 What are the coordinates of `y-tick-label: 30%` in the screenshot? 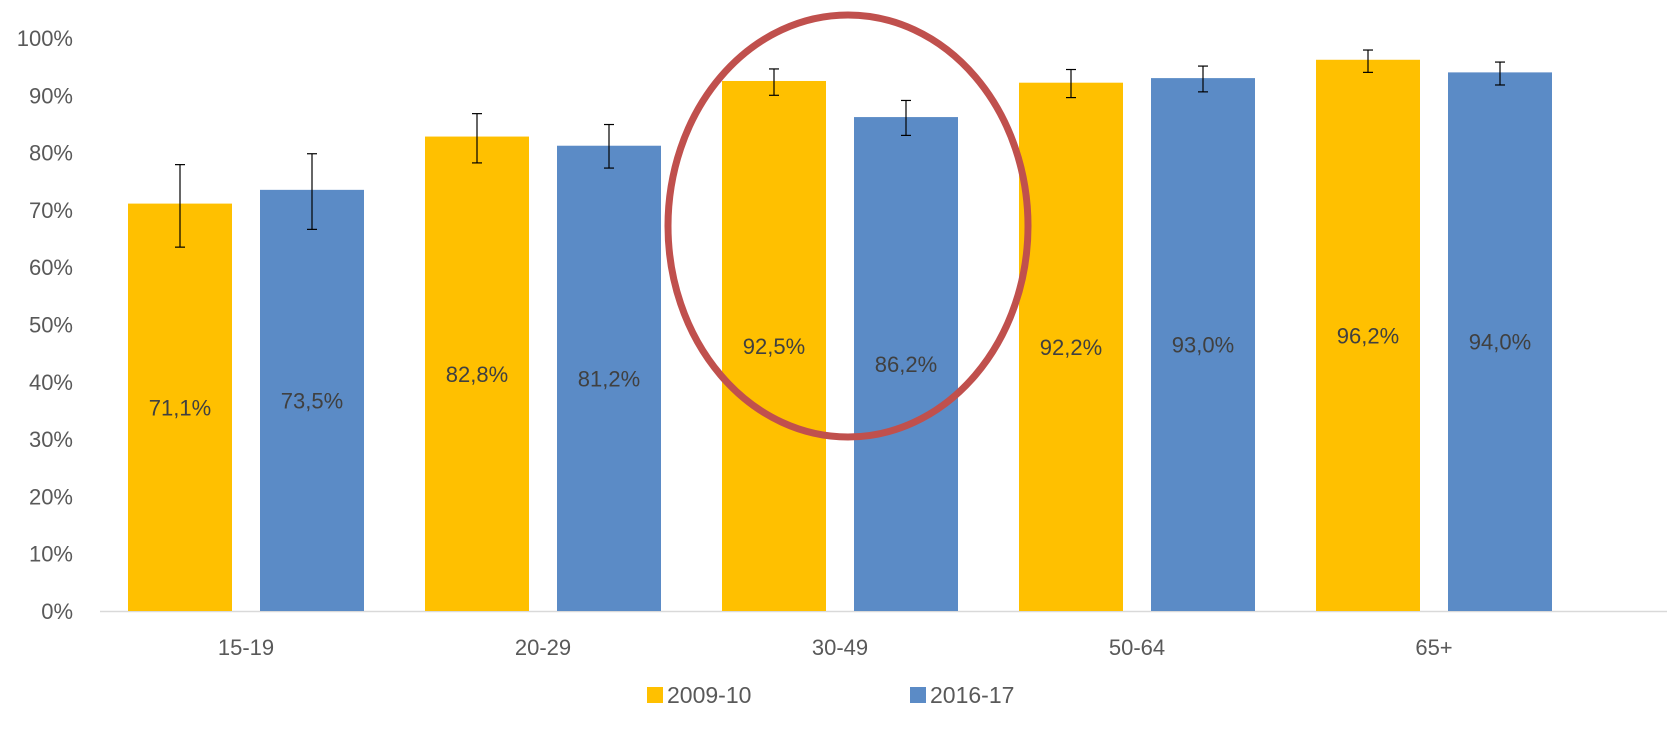 It's located at (51, 439).